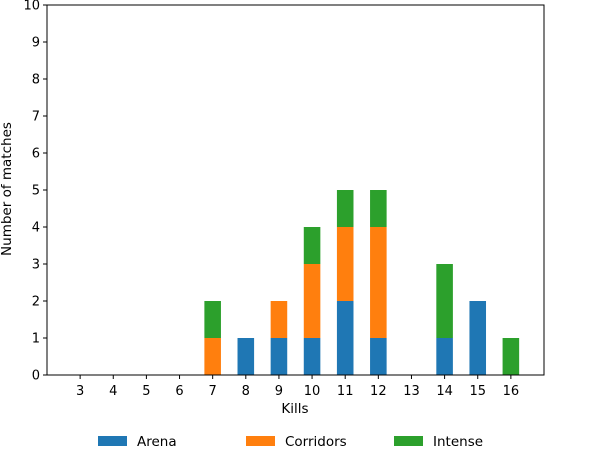 Image resolution: width=593 pixels, height=452 pixels. Describe the element at coordinates (36, 117) in the screenshot. I see `y-tick-label: 7` at that location.